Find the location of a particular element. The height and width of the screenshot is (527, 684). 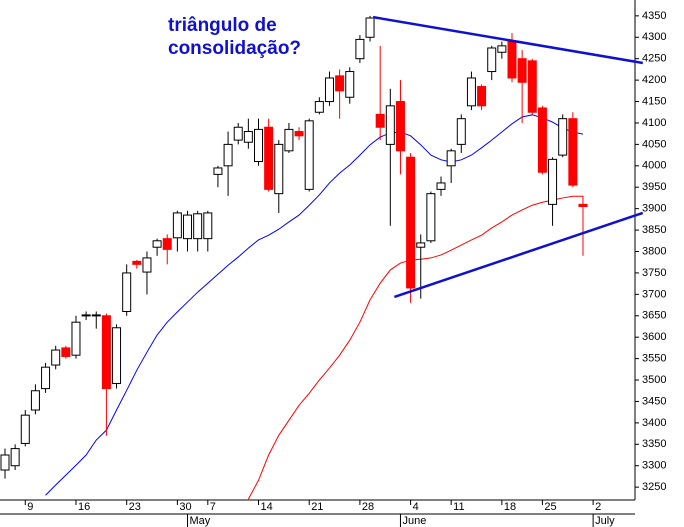

annotation: consolidação? is located at coordinates (234, 48).